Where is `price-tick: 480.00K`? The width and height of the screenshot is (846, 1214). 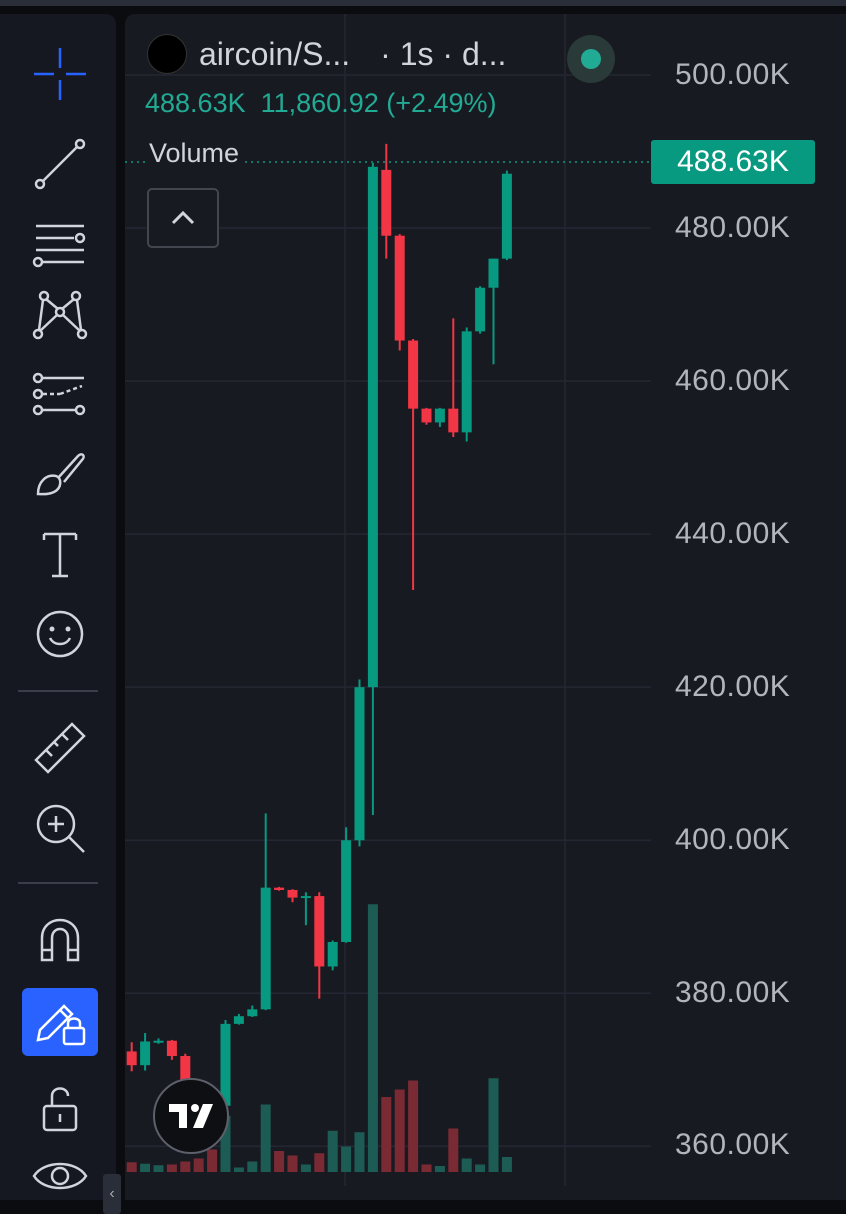
price-tick: 480.00K is located at coordinates (733, 227).